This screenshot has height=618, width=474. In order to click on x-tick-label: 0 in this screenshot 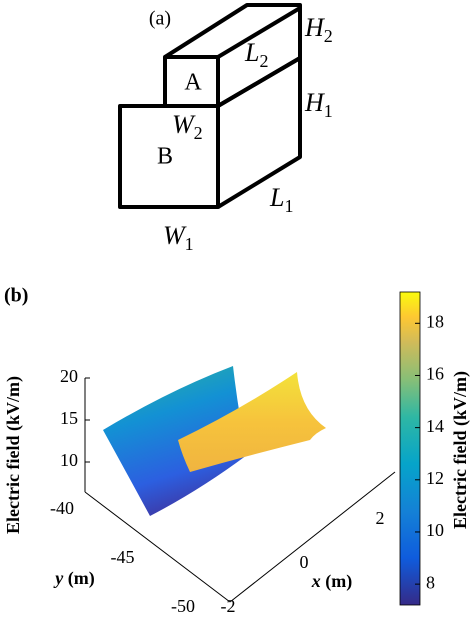, I will do `click(304, 562)`.